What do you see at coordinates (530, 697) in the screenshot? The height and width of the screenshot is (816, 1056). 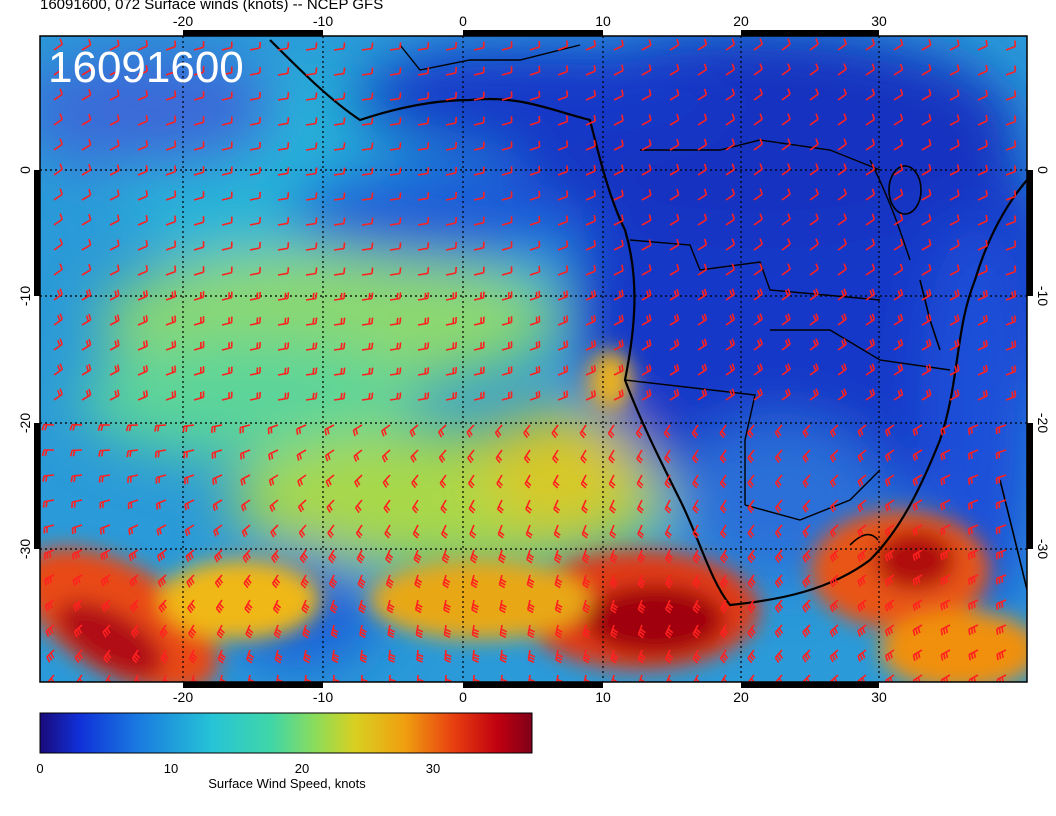 I see `lon-ticks-bottom: -20 -10 0 10 20 30` at bounding box center [530, 697].